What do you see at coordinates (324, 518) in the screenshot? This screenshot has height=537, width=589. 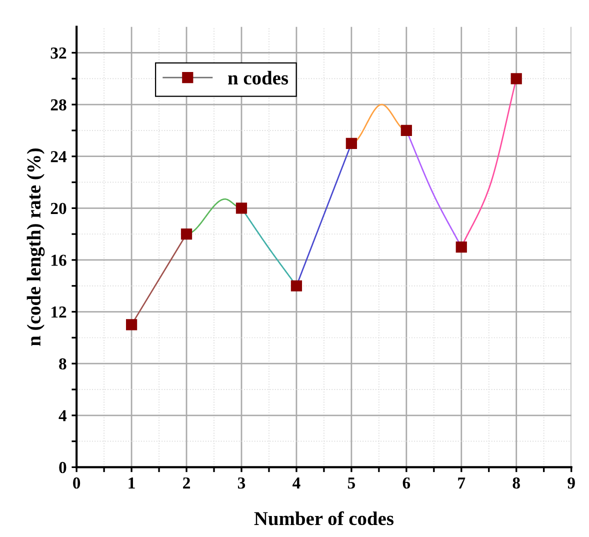 I see `x-axis-title: Number of codes` at bounding box center [324, 518].